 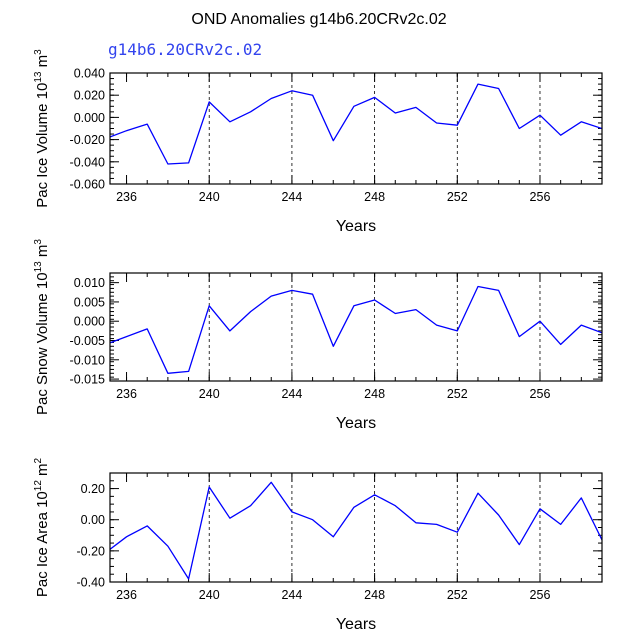 I want to click on y-axis-label-superscript: 2, so click(x=38, y=460).